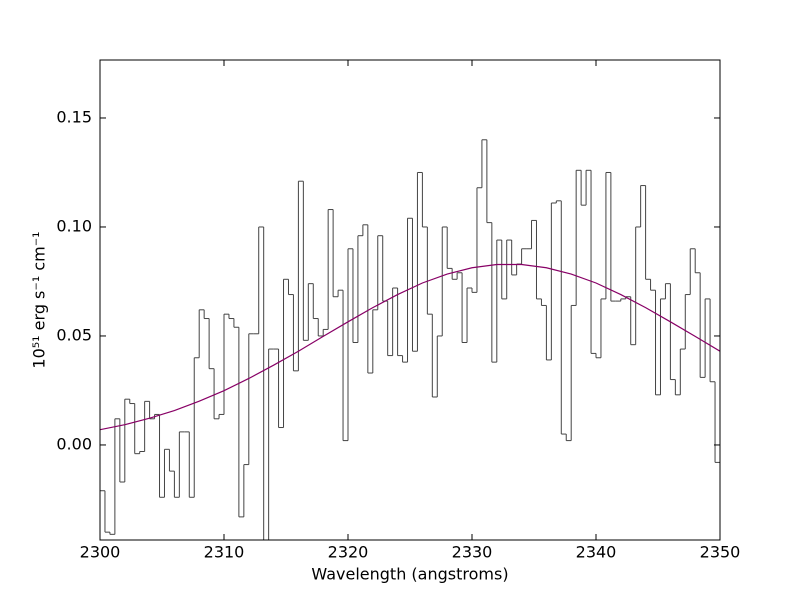  I want to click on x-tick-label: 2350, so click(720, 552).